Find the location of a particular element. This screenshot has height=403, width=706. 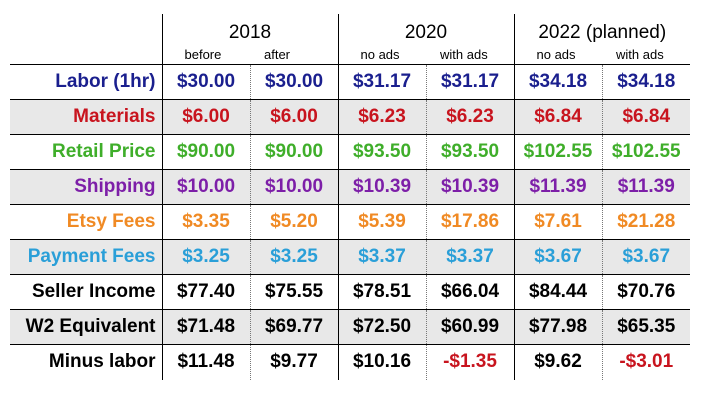

year-header-2020: 2020 is located at coordinates (425, 29).